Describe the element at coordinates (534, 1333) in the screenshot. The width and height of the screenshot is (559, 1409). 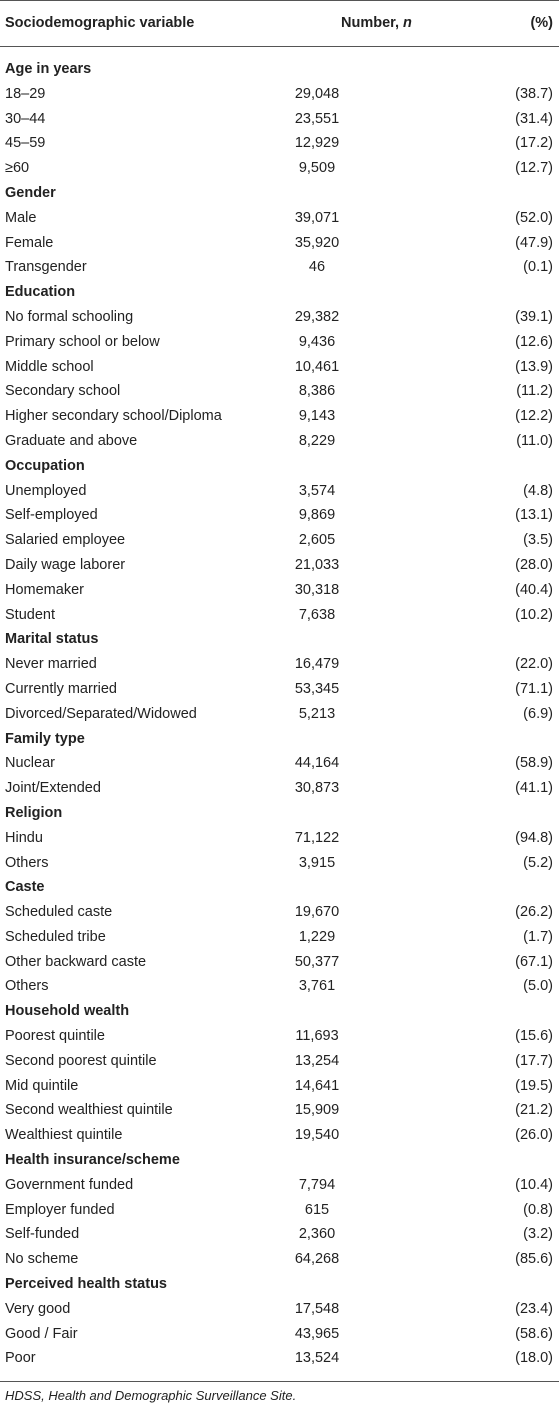
I see `row-percent: (58.6)` at that location.